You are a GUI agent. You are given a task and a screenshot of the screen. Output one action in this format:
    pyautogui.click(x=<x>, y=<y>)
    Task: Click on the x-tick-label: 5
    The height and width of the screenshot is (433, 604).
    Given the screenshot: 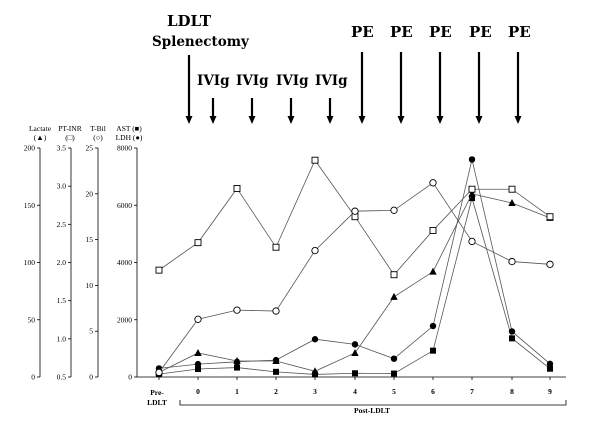 What is the action you would take?
    pyautogui.click(x=394, y=391)
    